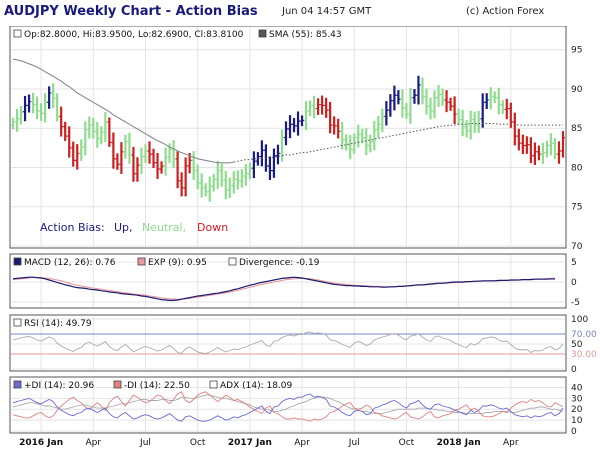  I want to click on macd-legend-swatch, so click(17, 261).